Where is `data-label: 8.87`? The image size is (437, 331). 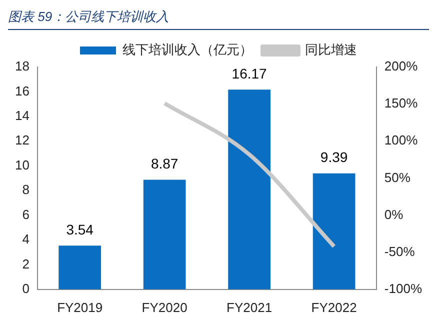 data-label: 8.87 is located at coordinates (164, 164).